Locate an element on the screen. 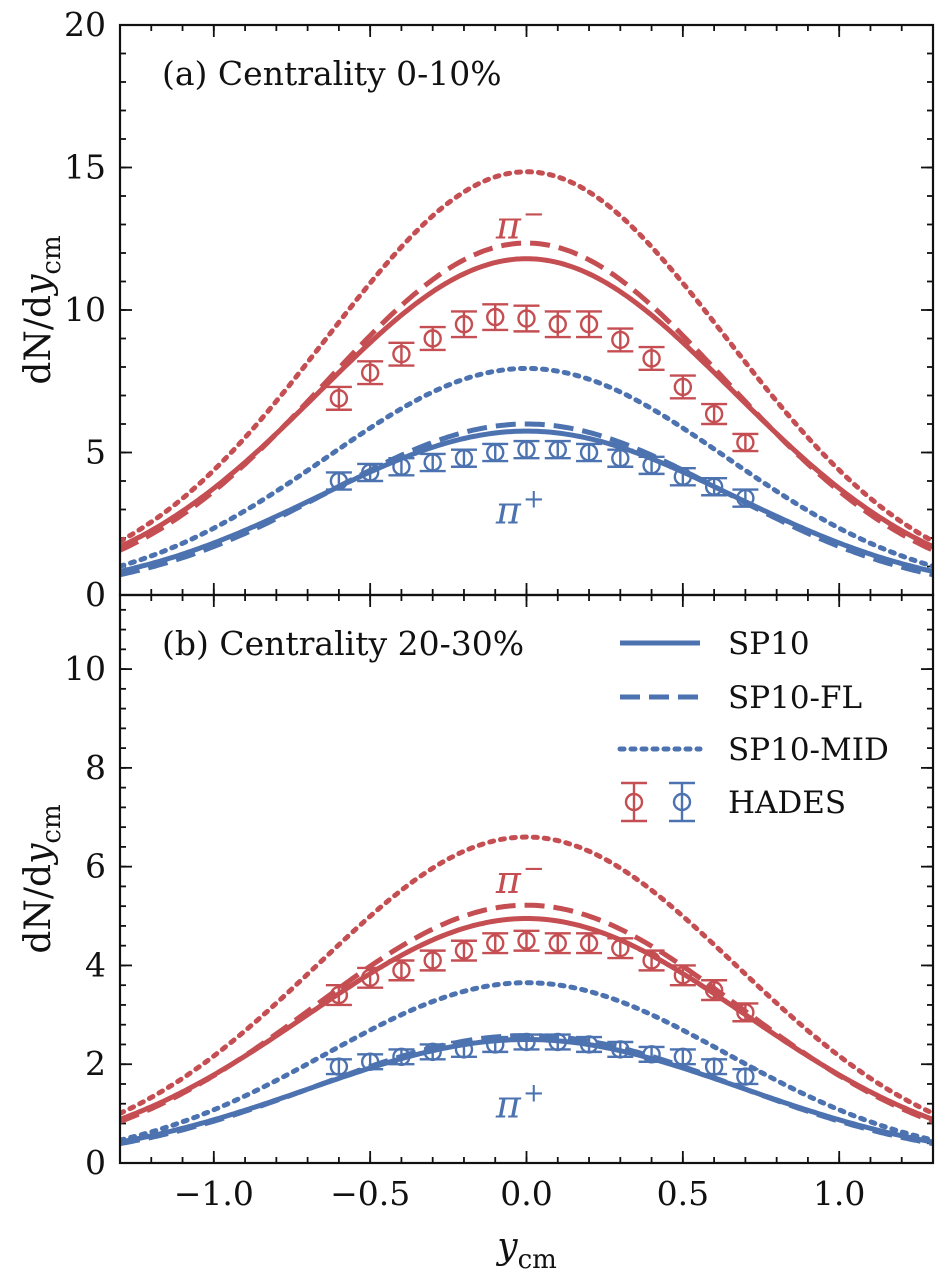  x-axis-label-sub: cm is located at coordinates (537, 1260).